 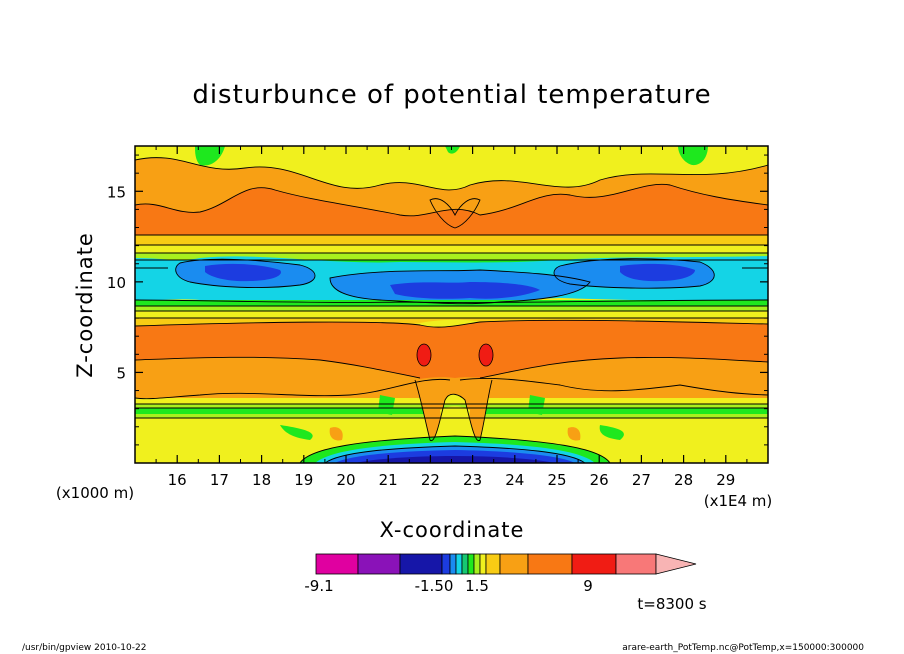 I want to click on colorbar-label-0: -9.1, so click(x=318, y=586).